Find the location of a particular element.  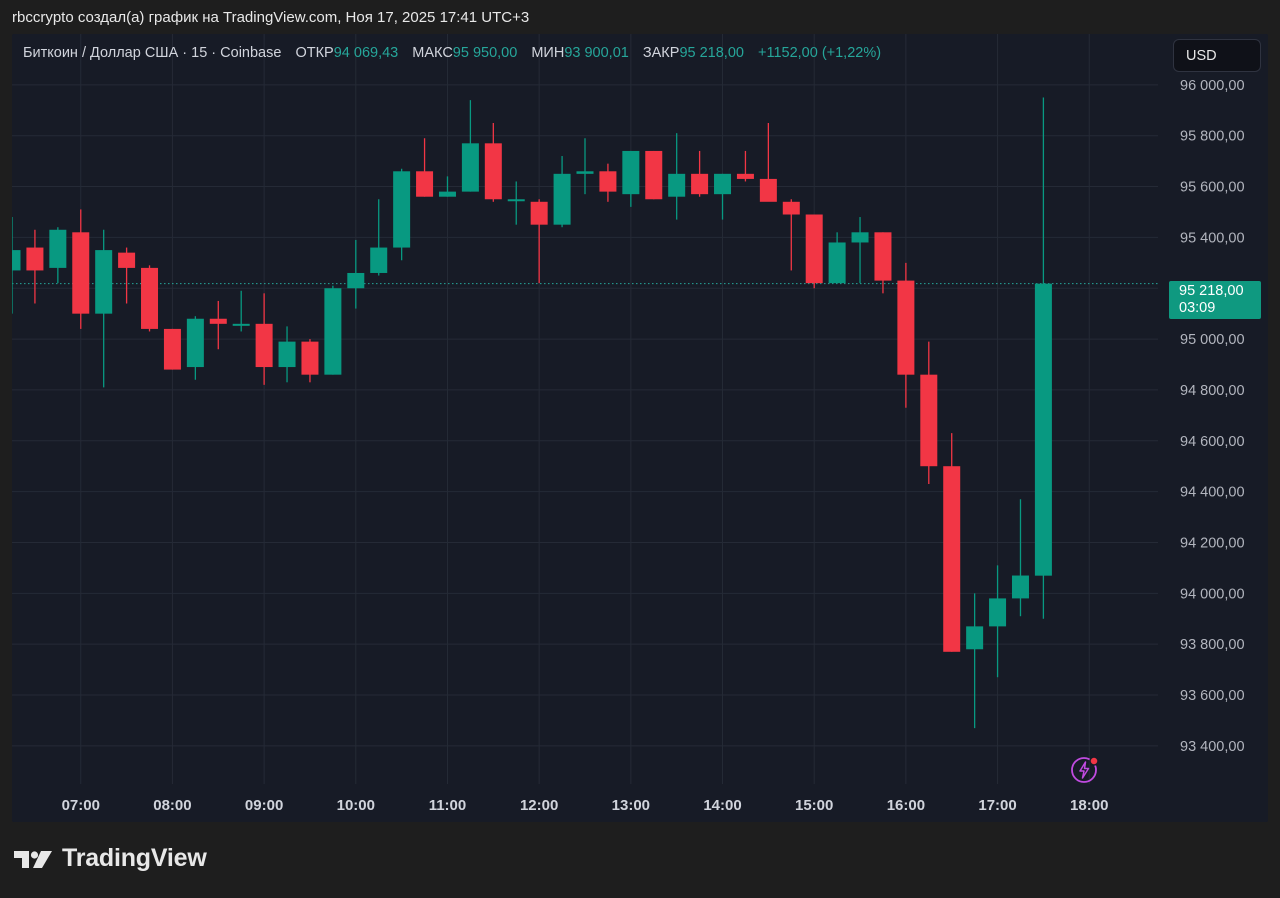

low-value: 93 900,01 is located at coordinates (596, 53).